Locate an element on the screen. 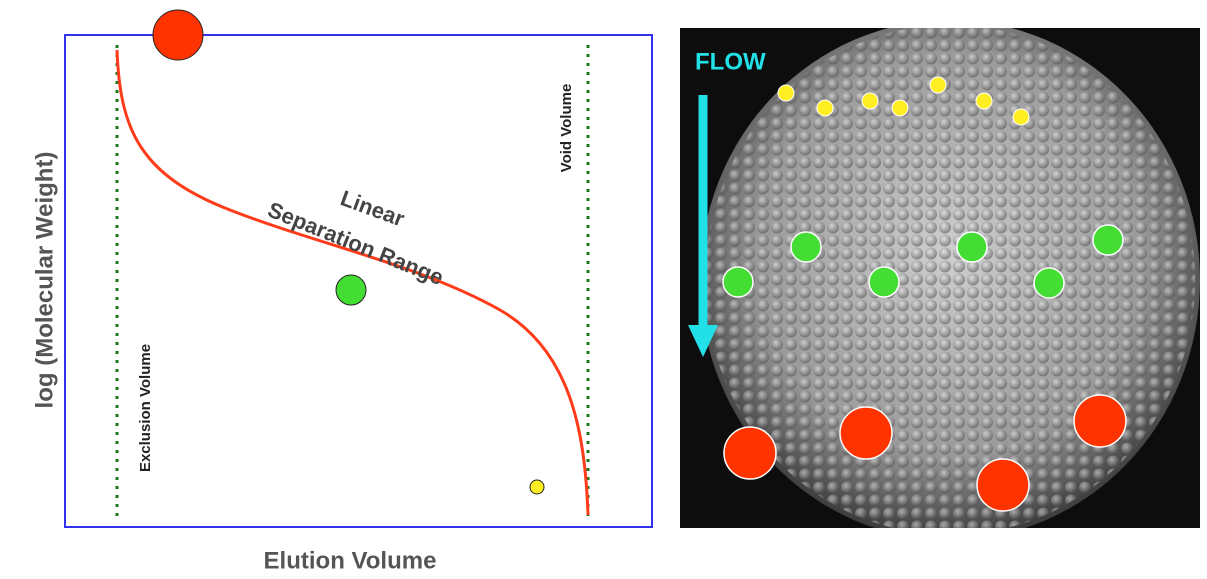 The height and width of the screenshot is (579, 1207). large-molecule is located at coordinates (178, 35).